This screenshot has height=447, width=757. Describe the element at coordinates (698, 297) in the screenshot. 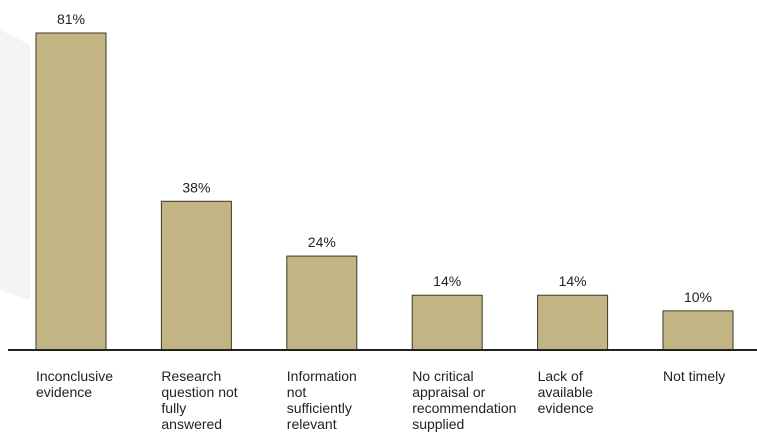

I see `data-label: 10%` at that location.